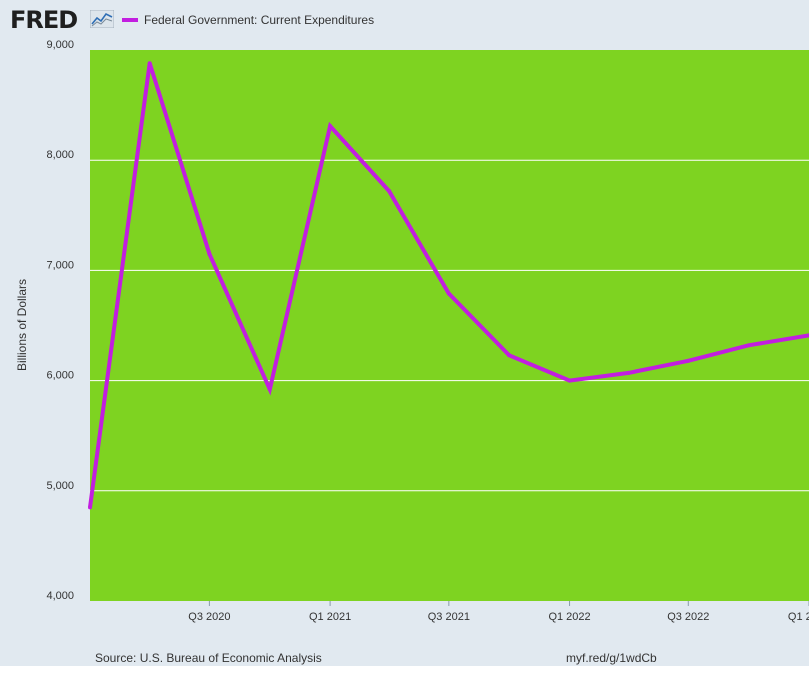  What do you see at coordinates (611, 658) in the screenshot?
I see `short-link: myf.red/g/1wdCb` at bounding box center [611, 658].